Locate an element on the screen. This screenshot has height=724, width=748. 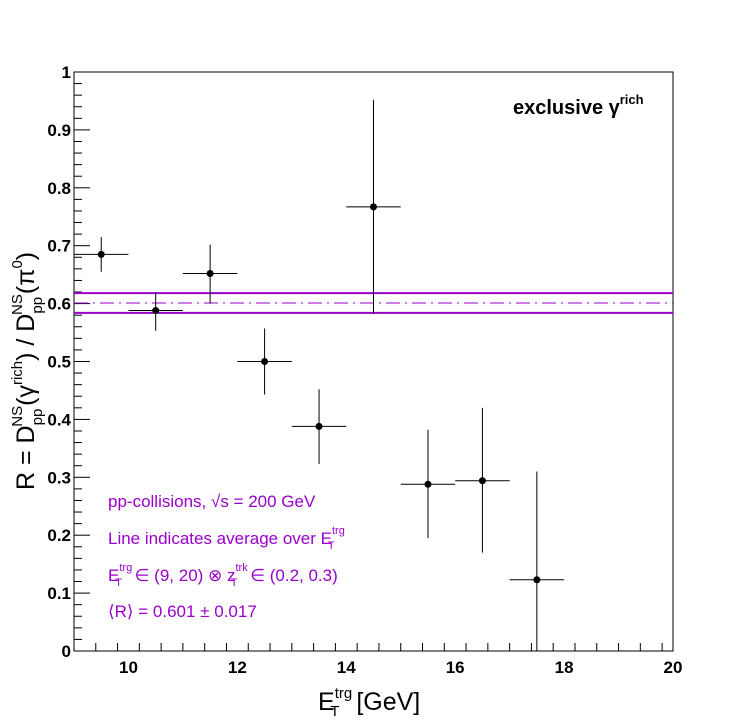
svg-text: R = DppNS(γrich) / DppNS(π0) is located at coordinates (27, 371).